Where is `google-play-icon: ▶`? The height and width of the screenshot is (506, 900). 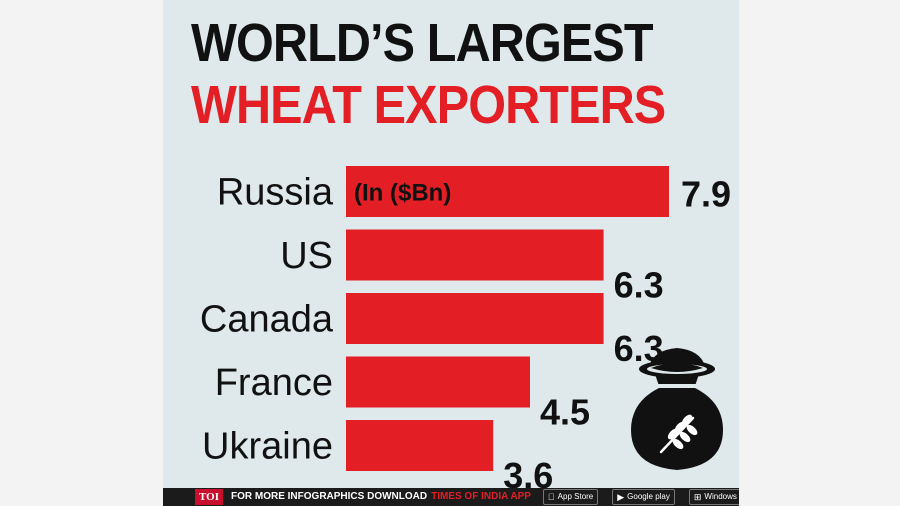 google-play-icon: ▶ is located at coordinates (617, 497).